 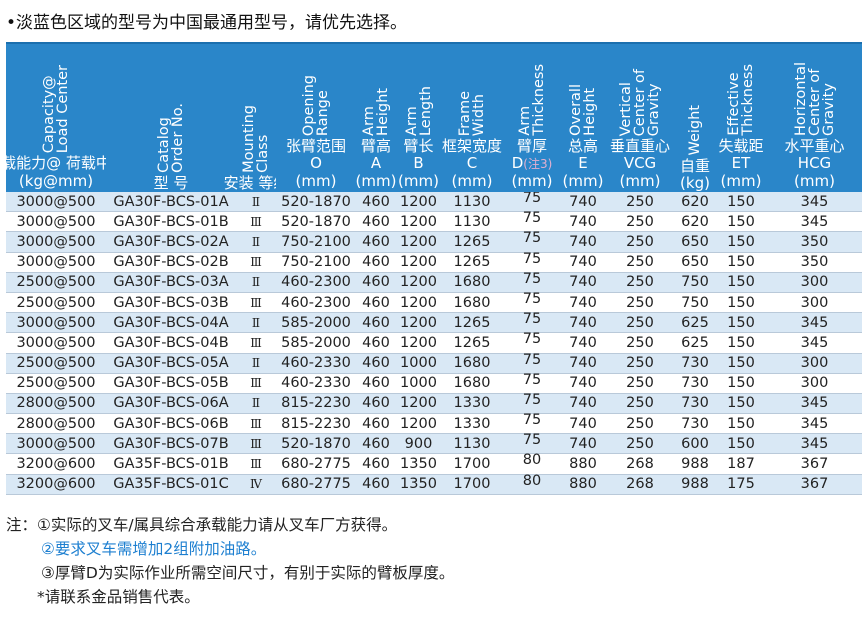 What do you see at coordinates (171, 183) in the screenshot?
I see `header-chinese-label: 型 号` at bounding box center [171, 183].